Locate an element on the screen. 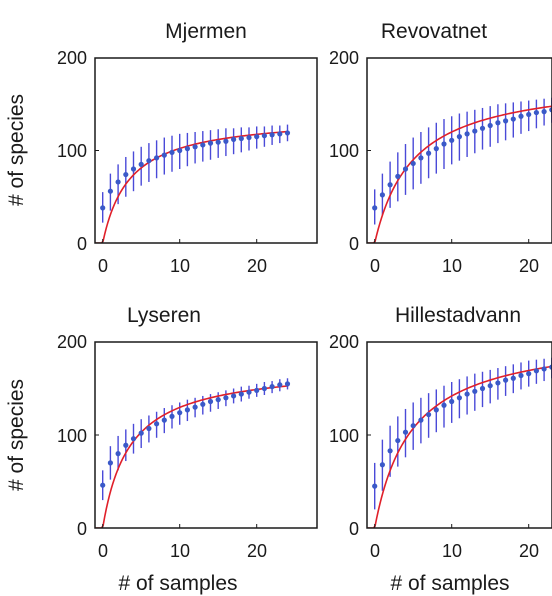 This screenshot has height=596, width=552. panel-mjermen-xtick-20: 20 is located at coordinates (257, 266).